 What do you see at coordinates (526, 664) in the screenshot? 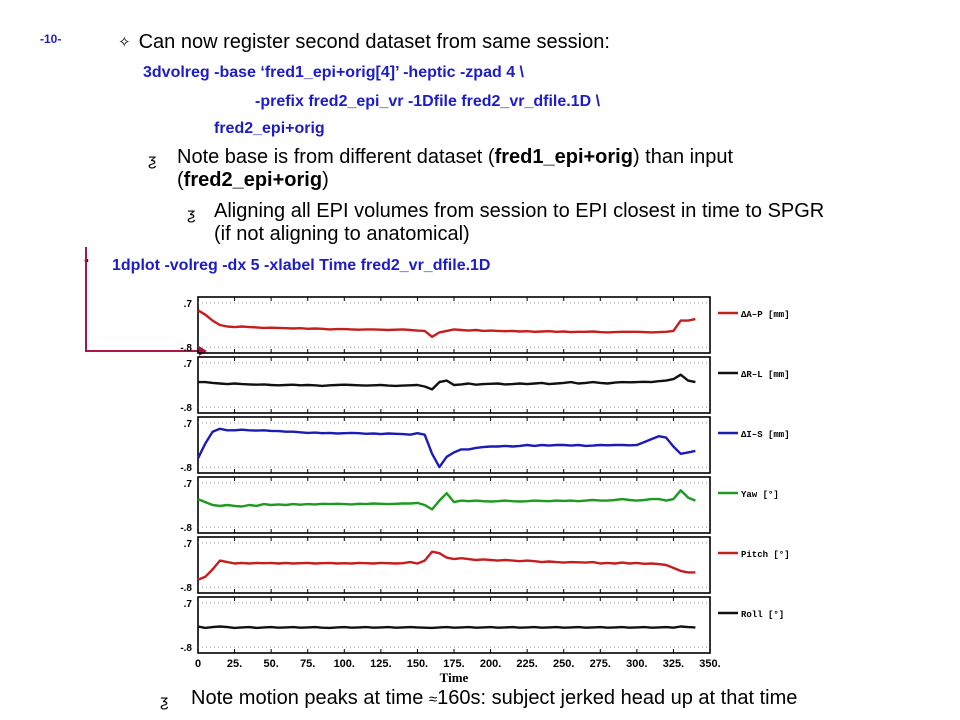
I see `x-tick-label: 225.` at bounding box center [526, 664].